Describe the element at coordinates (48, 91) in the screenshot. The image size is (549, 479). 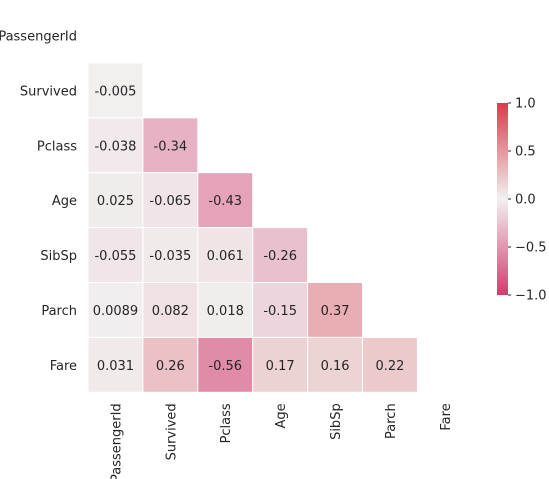
I see `y-tick-label: Survived` at that location.